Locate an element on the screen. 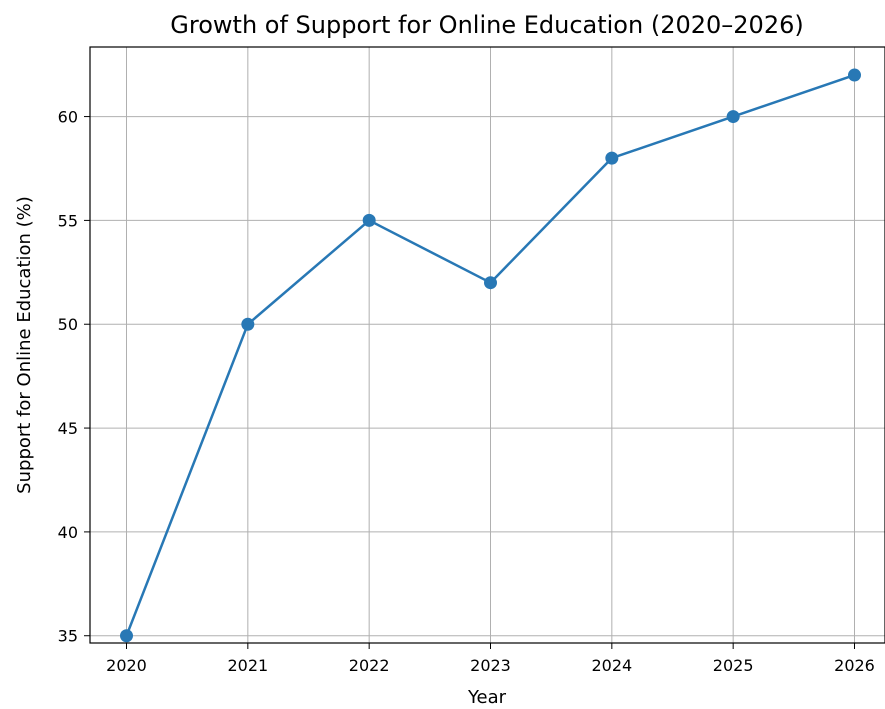 The width and height of the screenshot is (885, 709). y-tick-label-55: 55 is located at coordinates (68, 220).